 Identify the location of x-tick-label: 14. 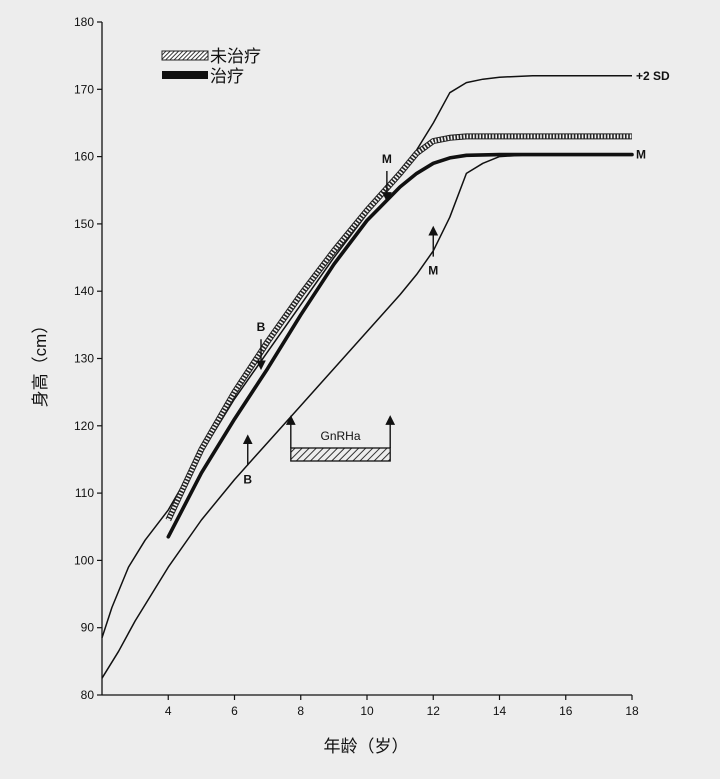
(500, 711).